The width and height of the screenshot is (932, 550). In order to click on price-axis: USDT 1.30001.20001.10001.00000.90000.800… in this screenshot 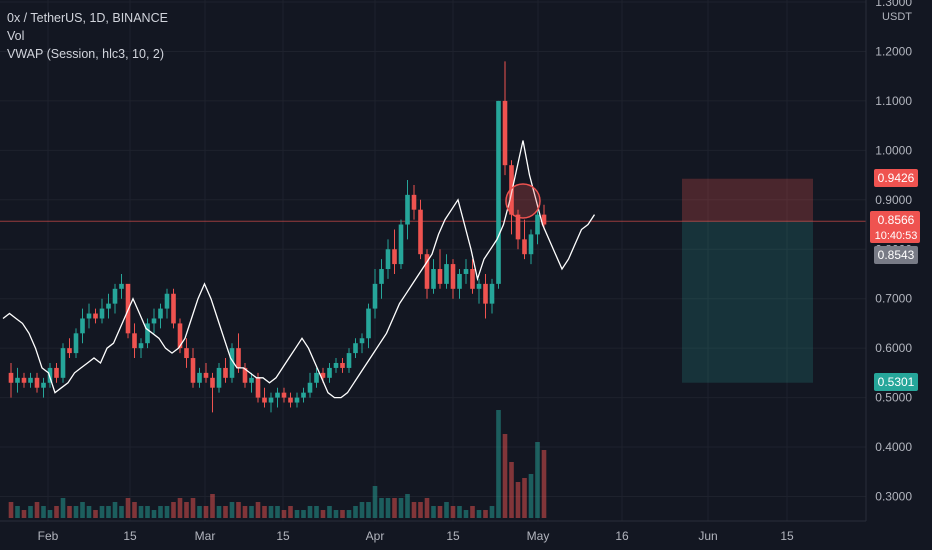, I will do `click(893, 252)`.